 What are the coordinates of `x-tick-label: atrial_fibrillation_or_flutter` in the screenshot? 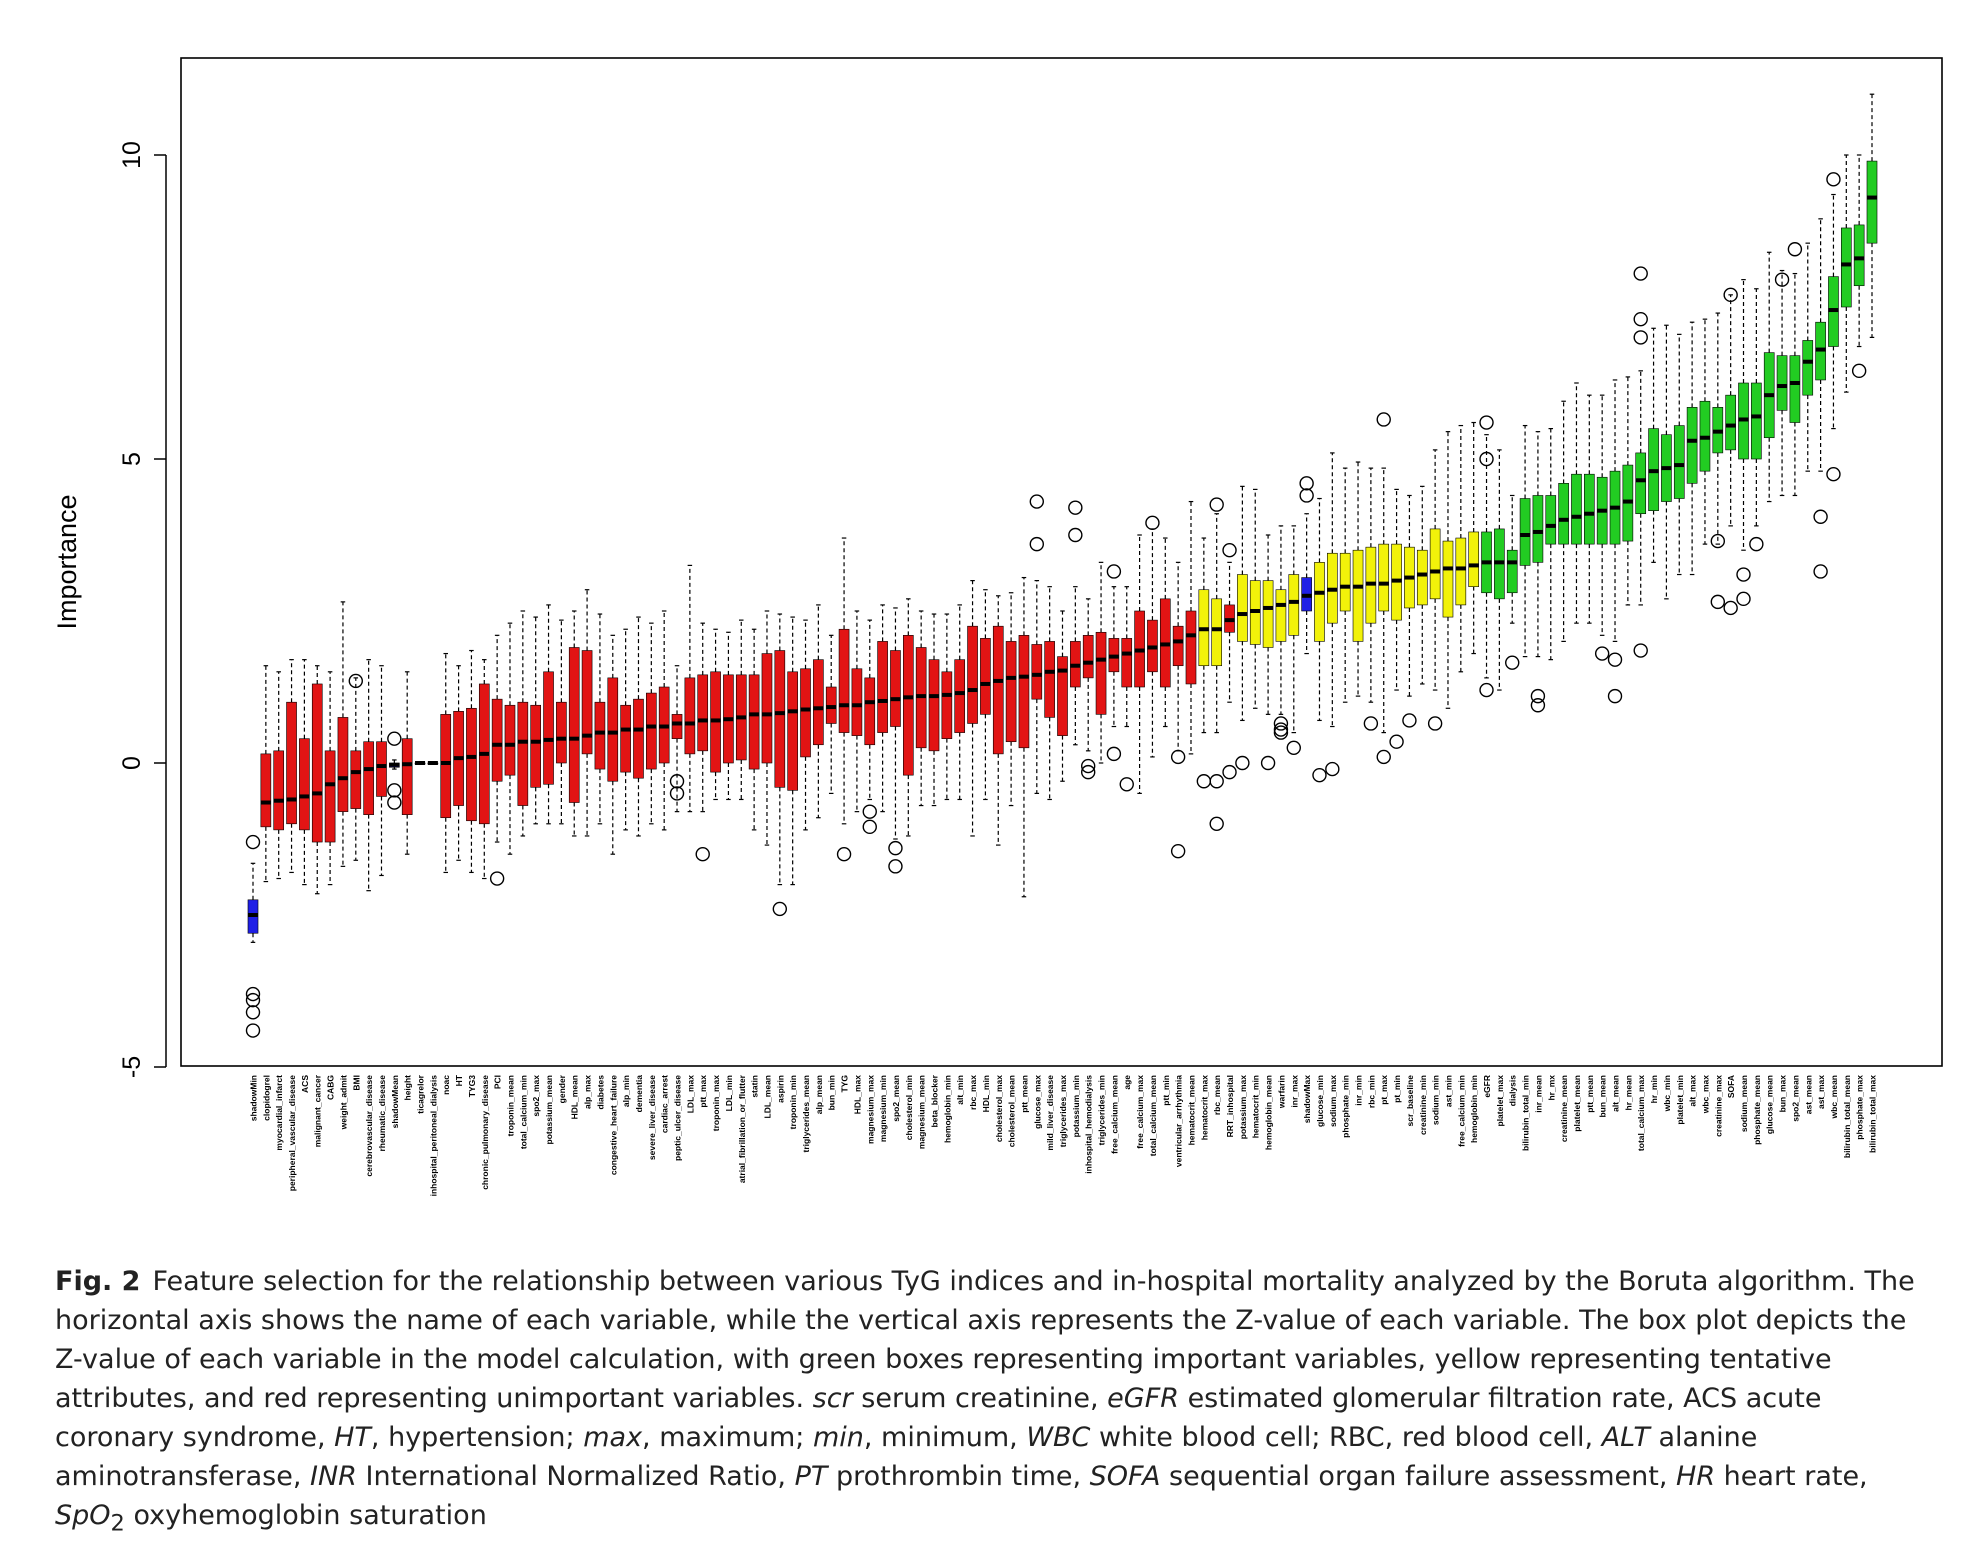 It's located at (742, 1128).